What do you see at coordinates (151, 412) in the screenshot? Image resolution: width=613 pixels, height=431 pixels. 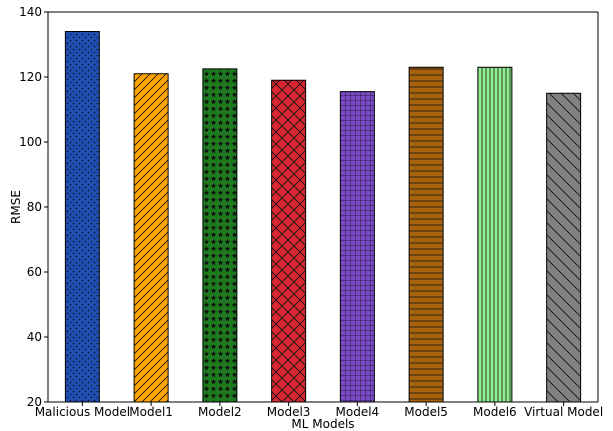 I see `x-tick-label: Model1` at bounding box center [151, 412].